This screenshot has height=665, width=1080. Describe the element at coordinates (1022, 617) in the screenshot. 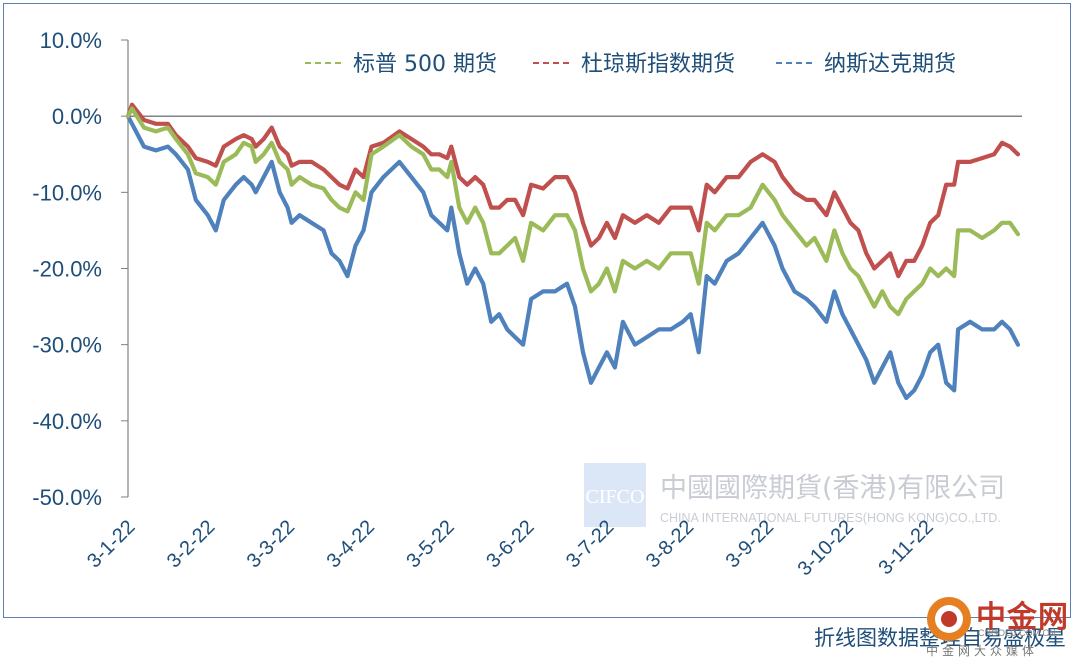

I see `site-name: 中金网` at that location.